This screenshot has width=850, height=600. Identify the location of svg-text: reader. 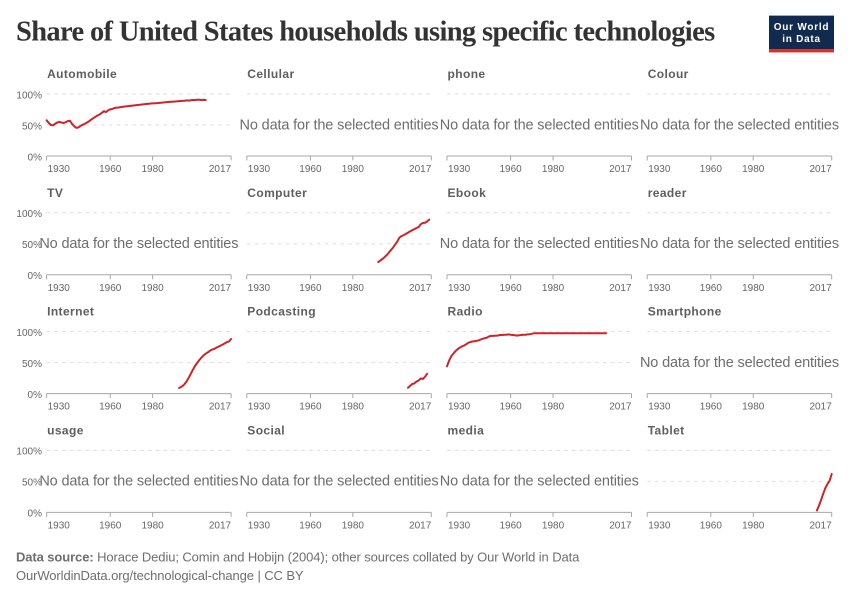
(667, 193).